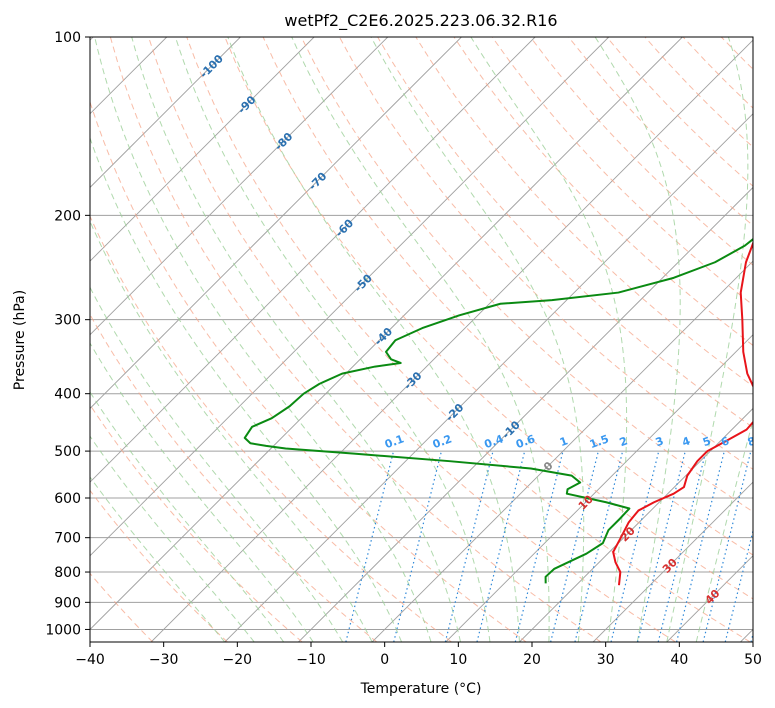 The height and width of the screenshot is (708, 775). I want to click on x-tick-label: −20, so click(238, 660).